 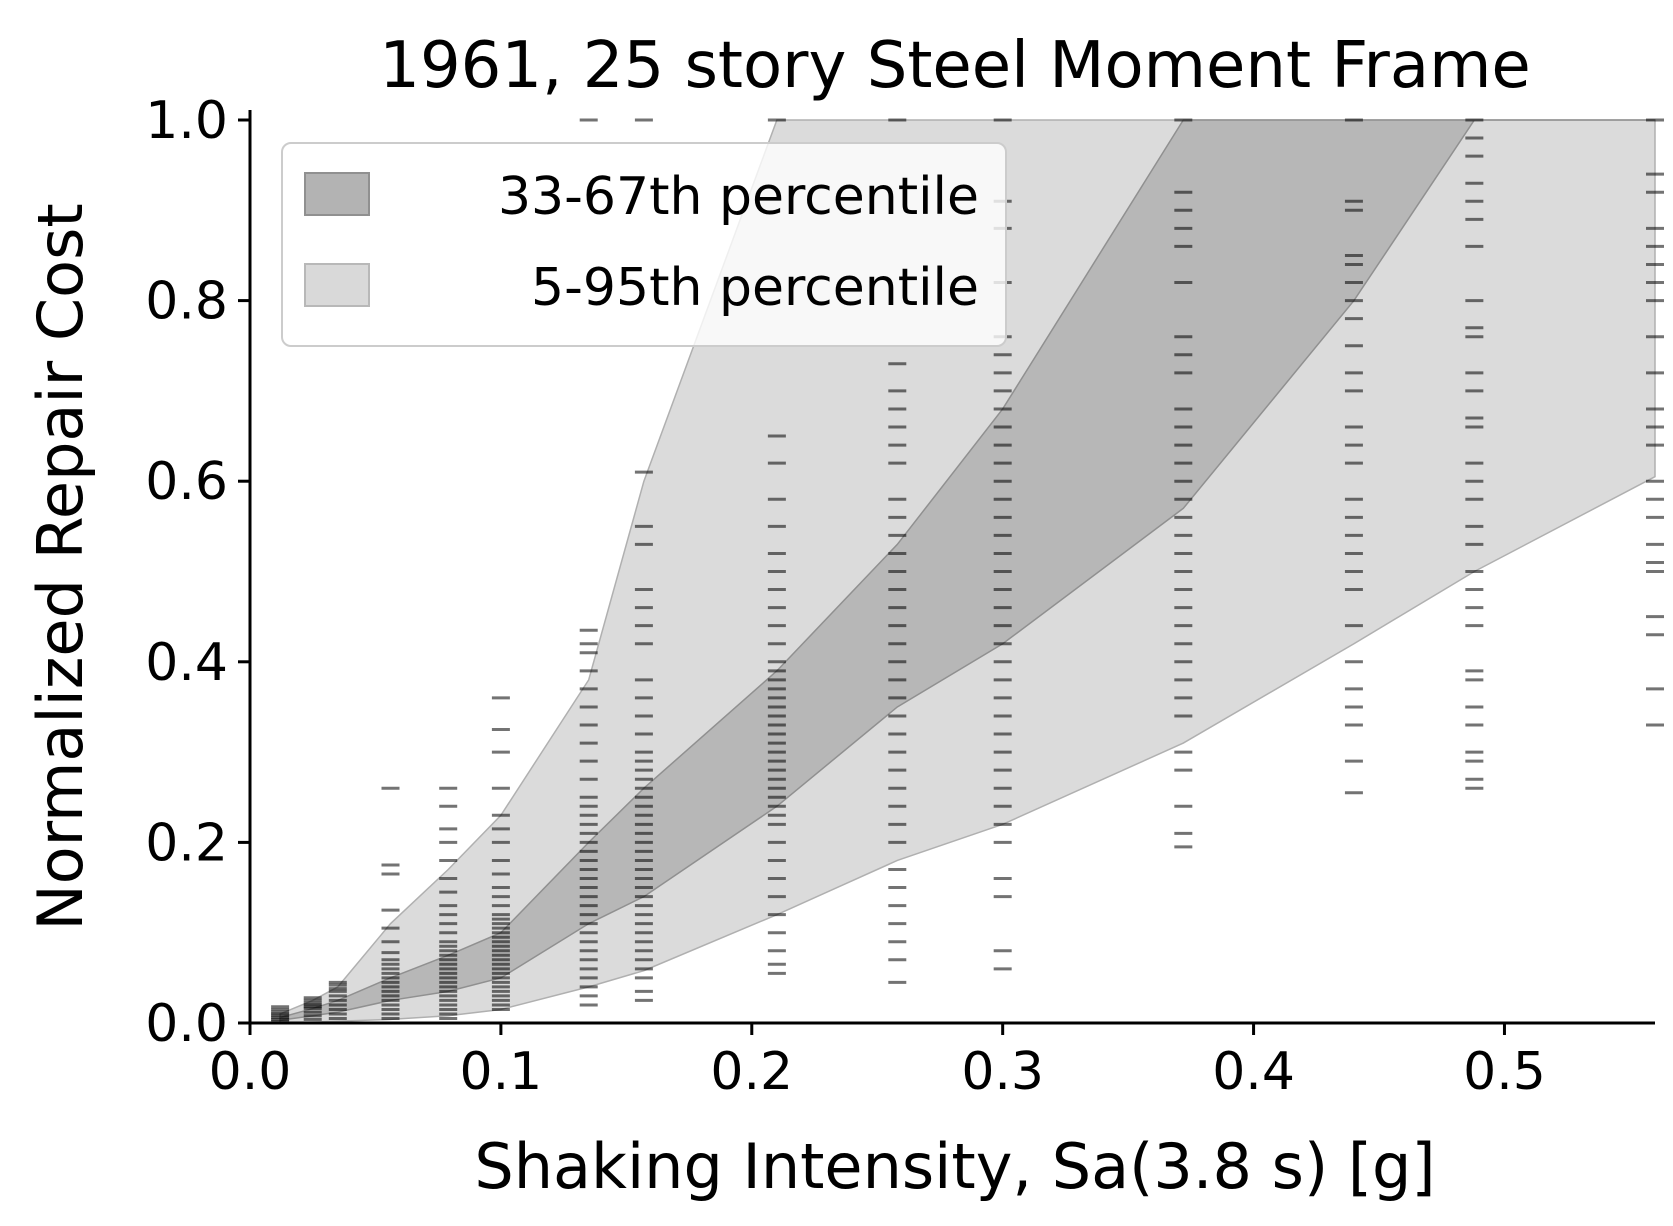 What do you see at coordinates (186, 121) in the screenshot?
I see `y-tick-label: 1.0` at bounding box center [186, 121].